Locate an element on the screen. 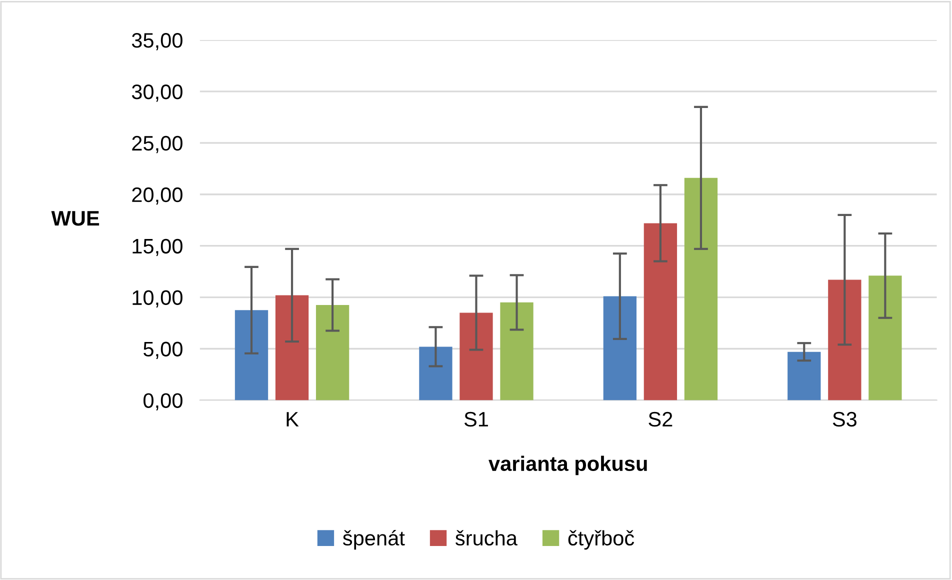 The height and width of the screenshot is (580, 952). legend-label: špenát is located at coordinates (373, 540).